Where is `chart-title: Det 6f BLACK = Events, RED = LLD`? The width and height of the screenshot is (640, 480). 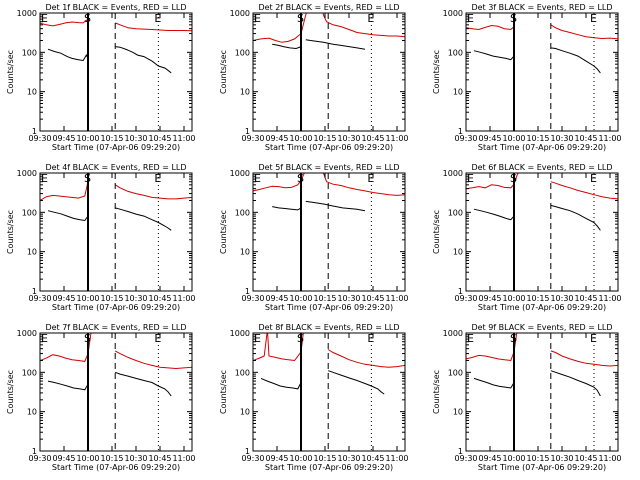
chart-title: Det 6f BLACK = Events, RED = LLD is located at coordinates (541, 167).